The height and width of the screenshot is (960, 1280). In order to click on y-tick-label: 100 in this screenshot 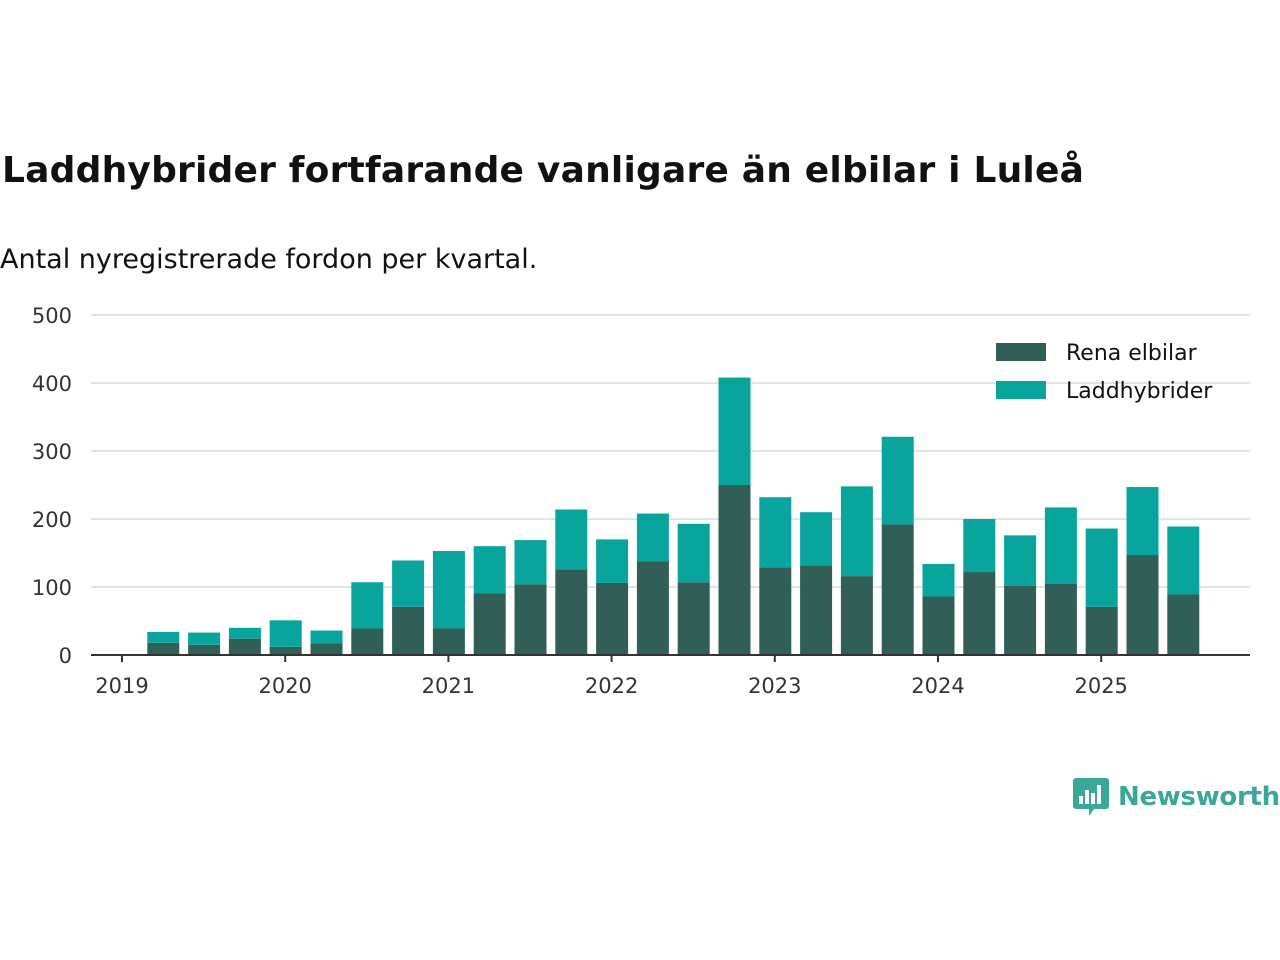, I will do `click(52, 588)`.